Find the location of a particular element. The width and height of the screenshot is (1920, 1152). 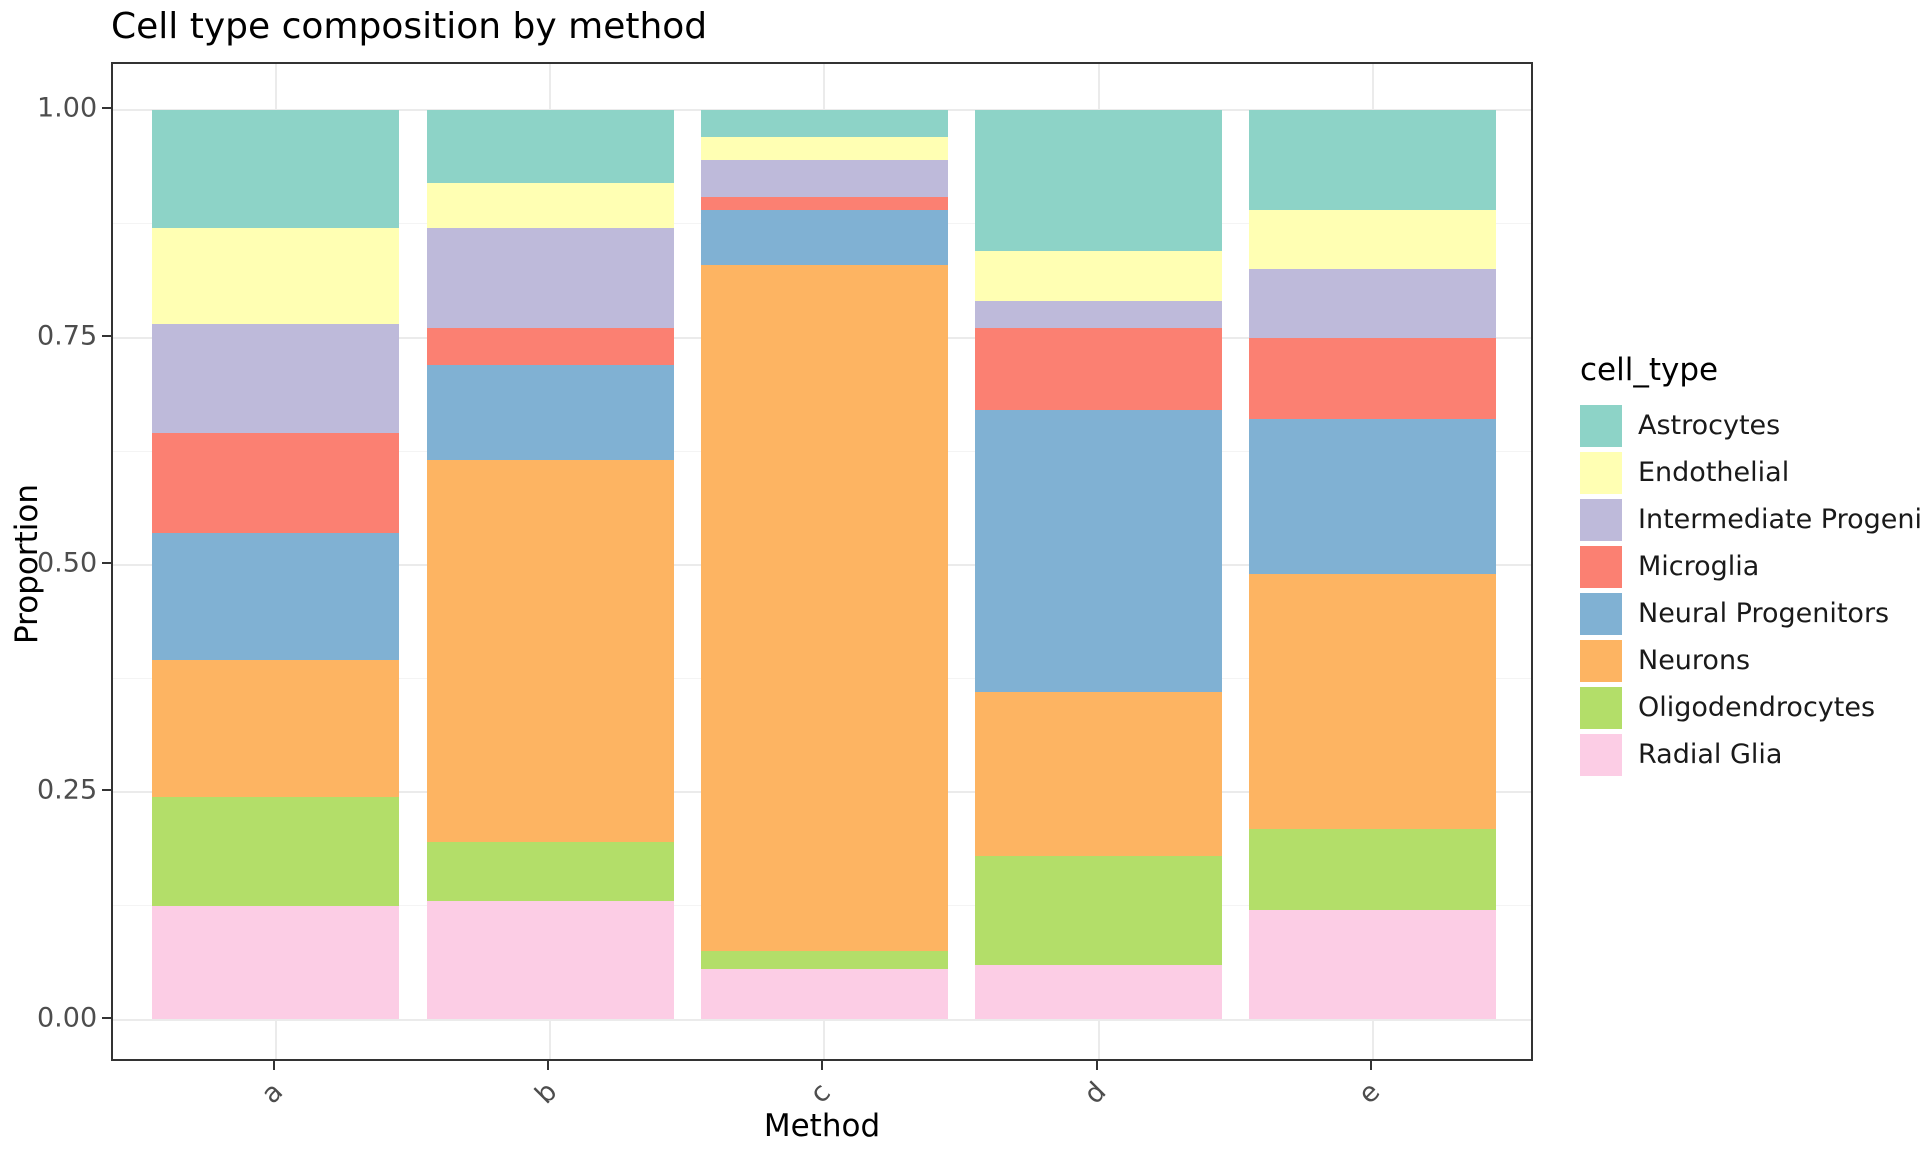

bar-segment-d-neurons is located at coordinates (1099, 774).